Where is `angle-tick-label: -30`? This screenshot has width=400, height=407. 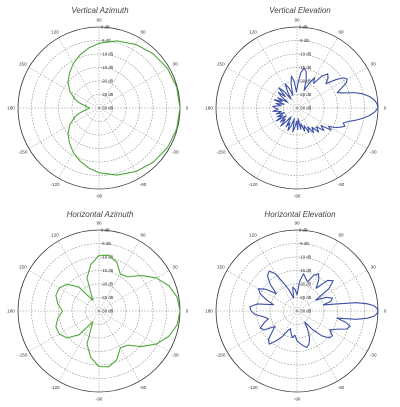 angle-tick-label: -30 is located at coordinates (175, 355).